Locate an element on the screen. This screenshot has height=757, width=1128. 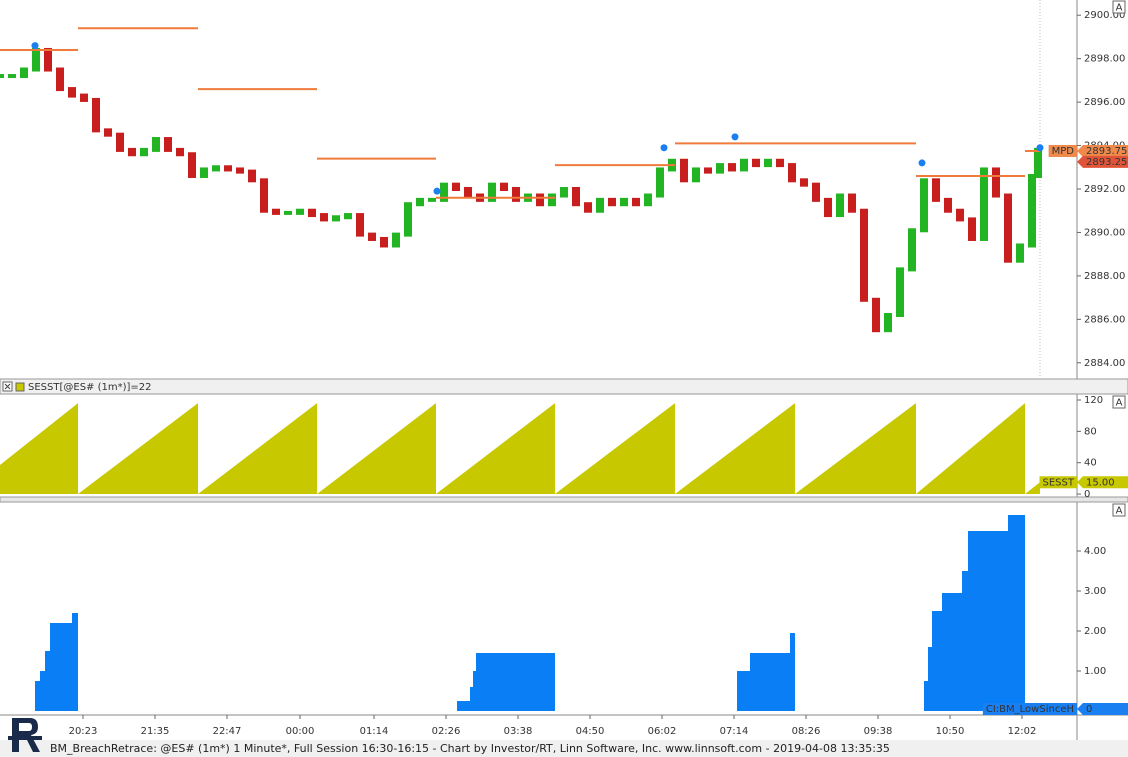
x-tick-label: 09:38 is located at coordinates (878, 731).